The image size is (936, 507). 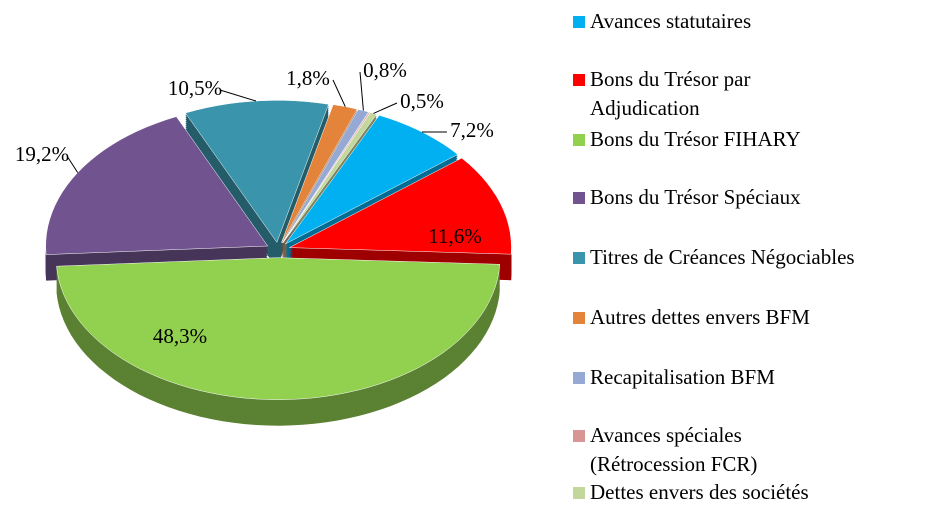 I want to click on data-label: 19,2%, so click(x=42, y=154).